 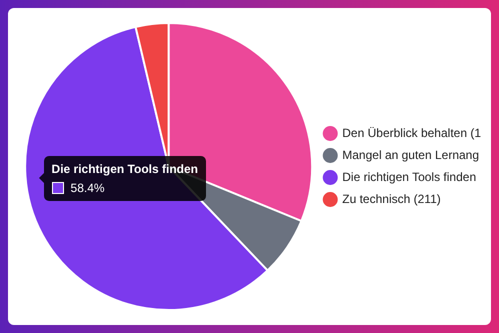 What do you see at coordinates (87, 187) in the screenshot?
I see `text: 58.4%` at bounding box center [87, 187].